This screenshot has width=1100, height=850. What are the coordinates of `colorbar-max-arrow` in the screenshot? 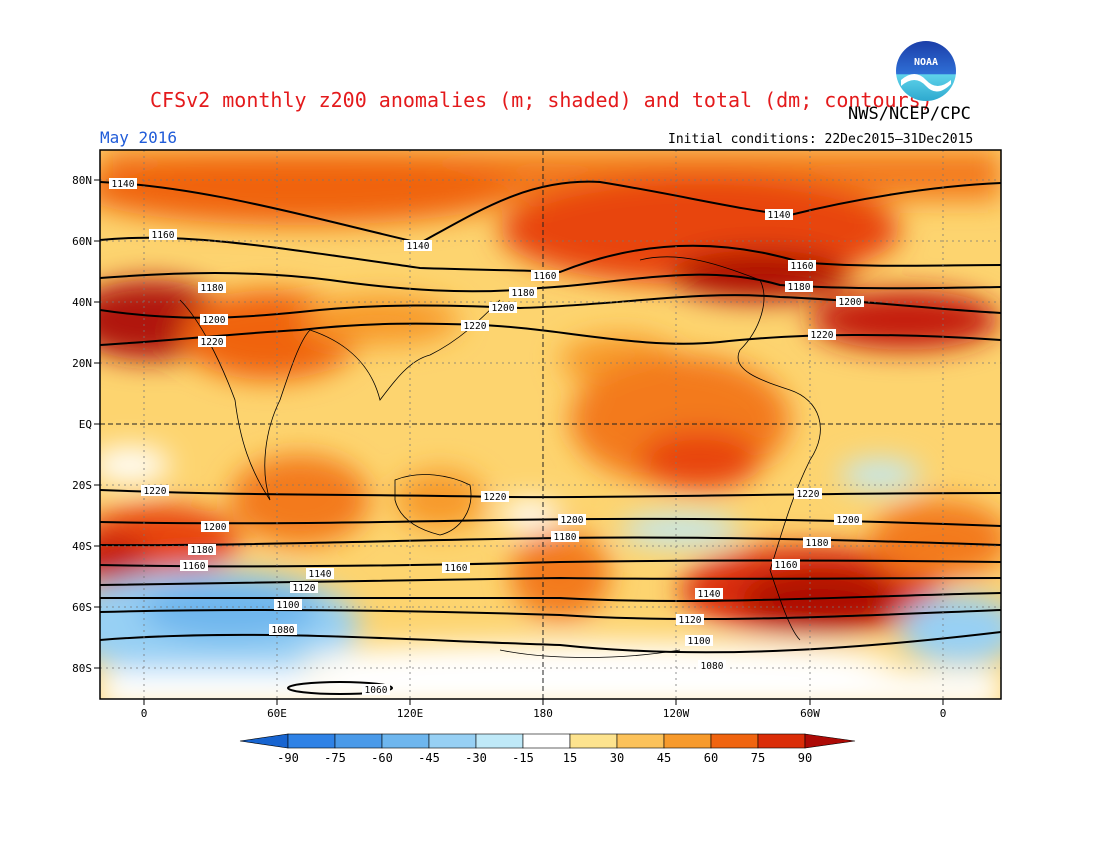 It's located at (830, 741).